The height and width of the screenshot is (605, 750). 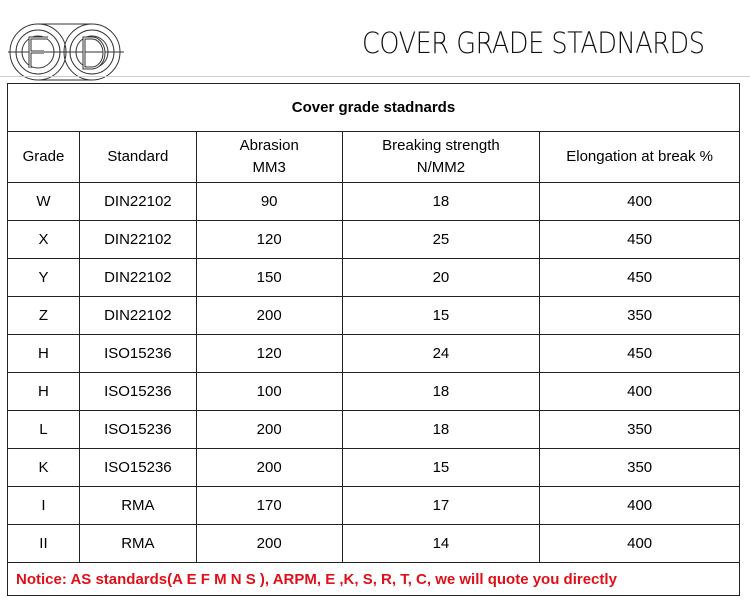 I want to click on table-cell: II, so click(x=43, y=543).